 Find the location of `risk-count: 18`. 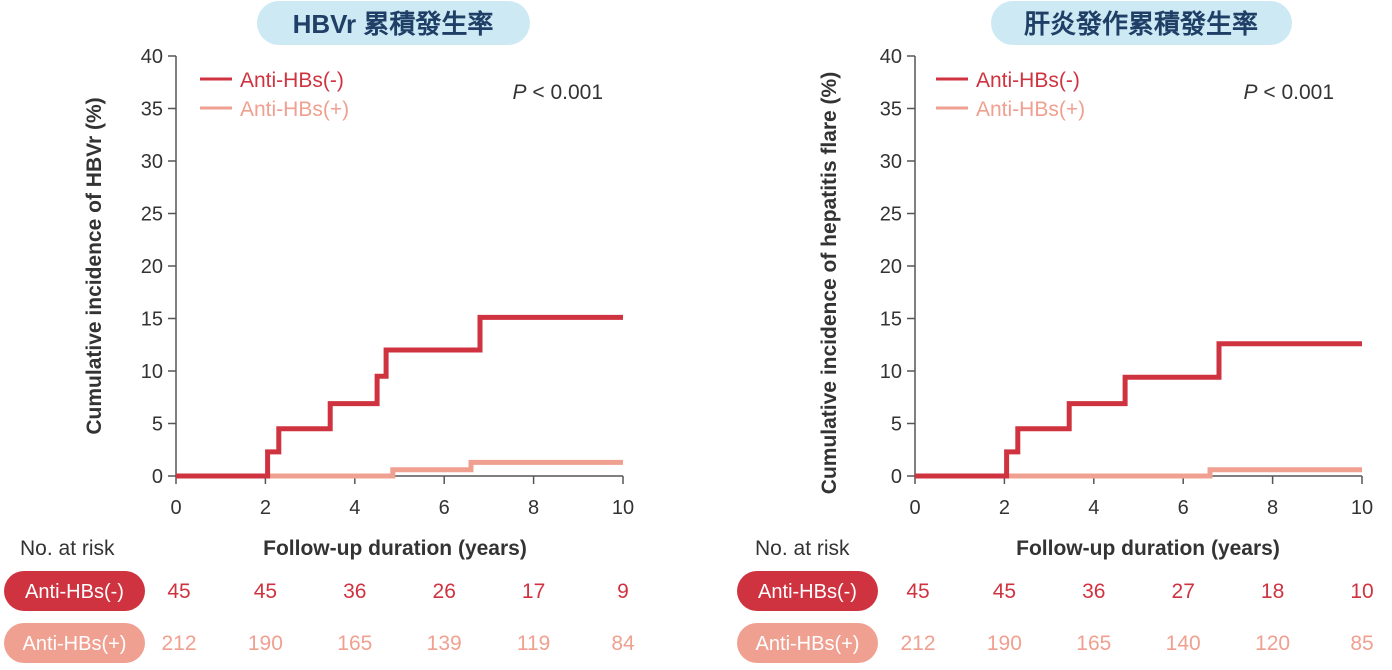

risk-count: 18 is located at coordinates (1272, 591).